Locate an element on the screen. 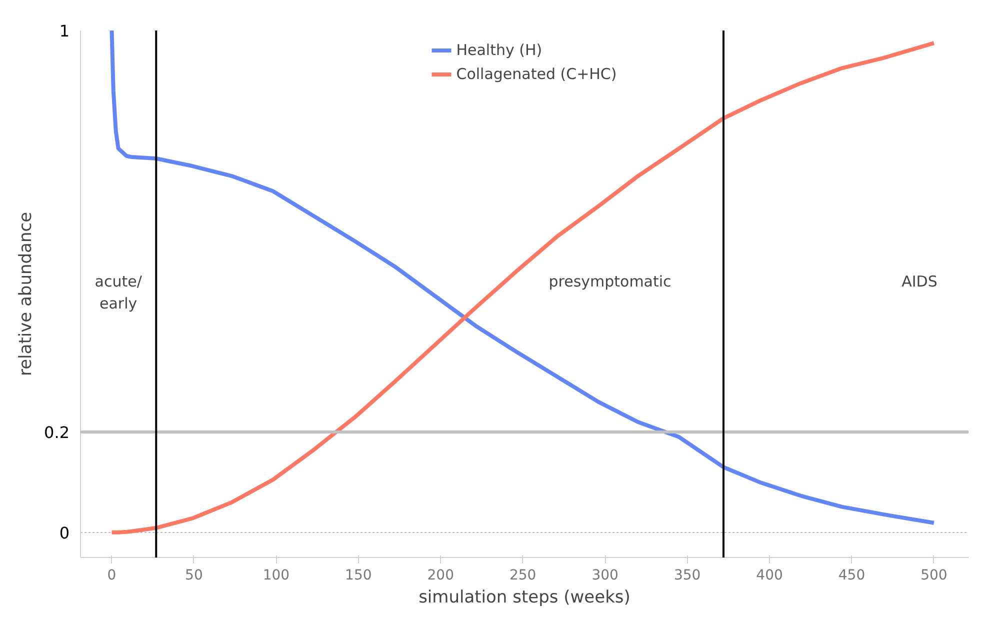 Image resolution: width=983 pixels, height=627 pixels. x-tick-label: 0 is located at coordinates (111, 576).